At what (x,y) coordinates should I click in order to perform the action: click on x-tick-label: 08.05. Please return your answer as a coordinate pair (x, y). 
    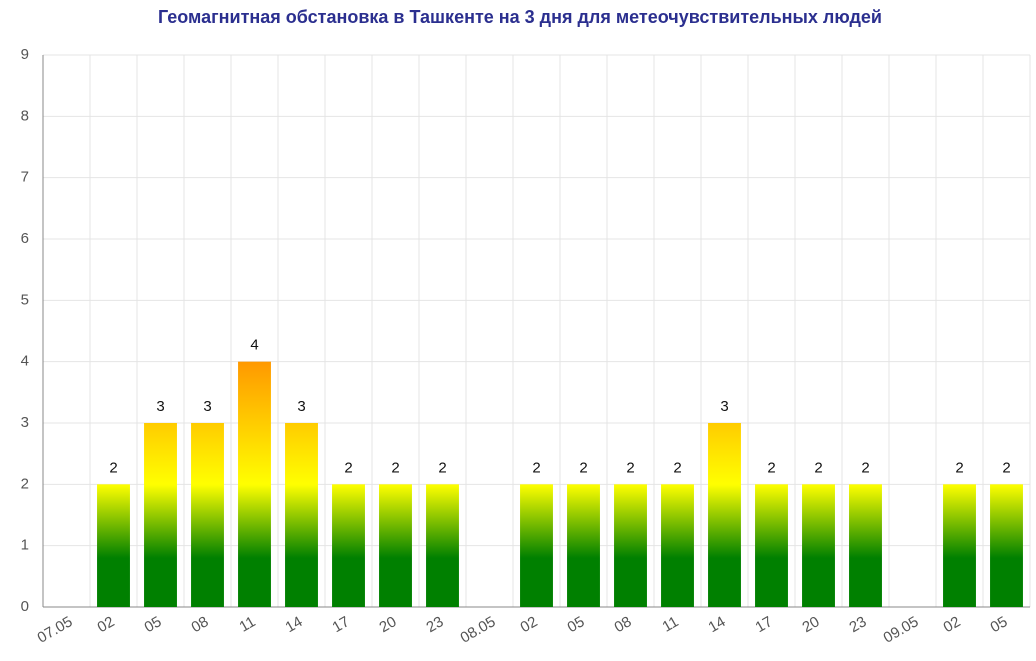
    Looking at the image, I should click on (477, 629).